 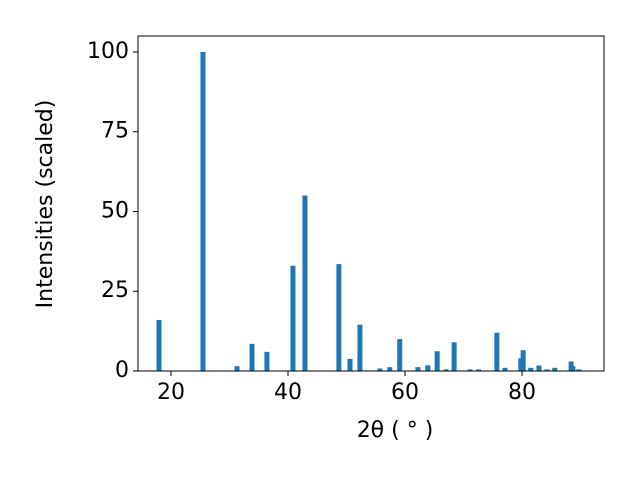 I want to click on y-tick-label: 100, so click(x=108, y=51).